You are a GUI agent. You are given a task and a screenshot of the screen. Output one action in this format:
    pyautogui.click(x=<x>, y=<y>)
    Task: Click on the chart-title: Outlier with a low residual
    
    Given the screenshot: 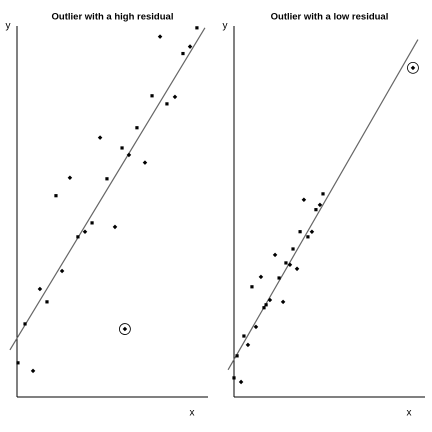 What is the action you would take?
    pyautogui.click(x=330, y=17)
    